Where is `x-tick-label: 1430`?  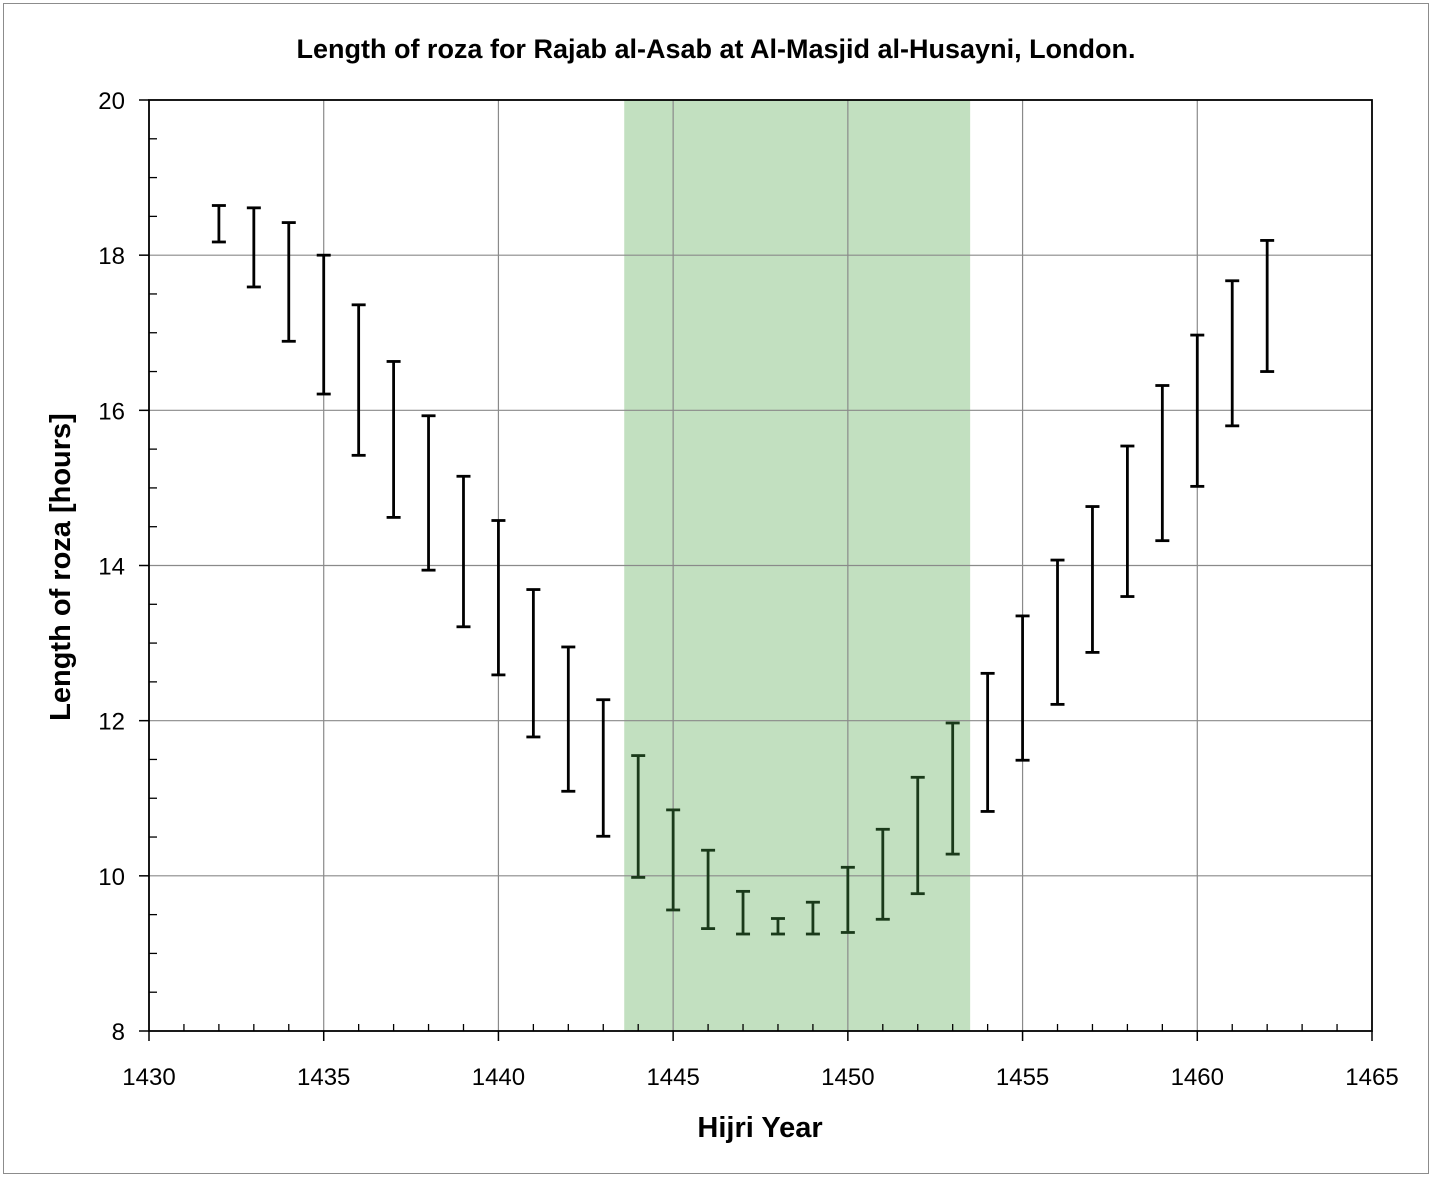
x-tick-label: 1430 is located at coordinates (148, 1077).